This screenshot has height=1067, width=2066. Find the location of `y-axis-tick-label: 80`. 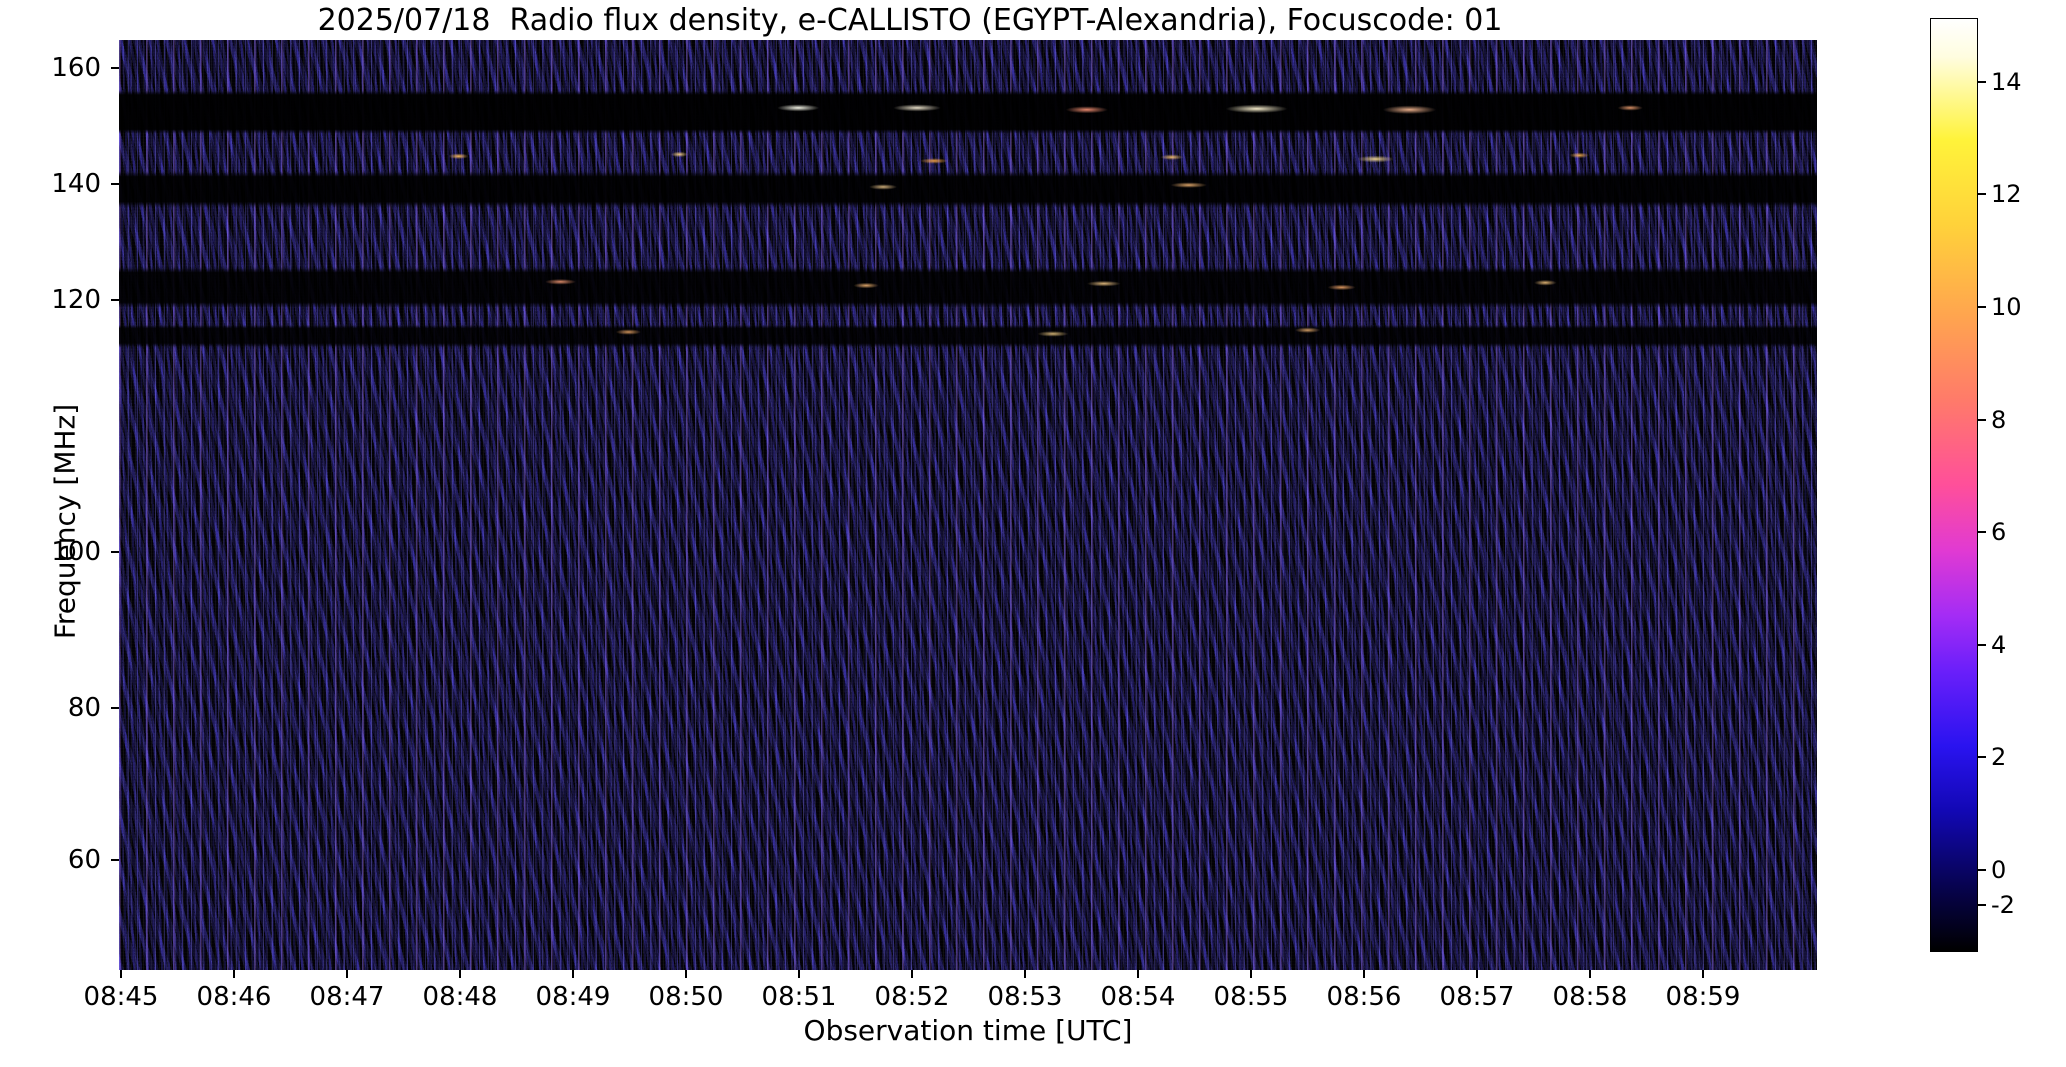

y-axis-tick-label: 80 is located at coordinates (84, 708).